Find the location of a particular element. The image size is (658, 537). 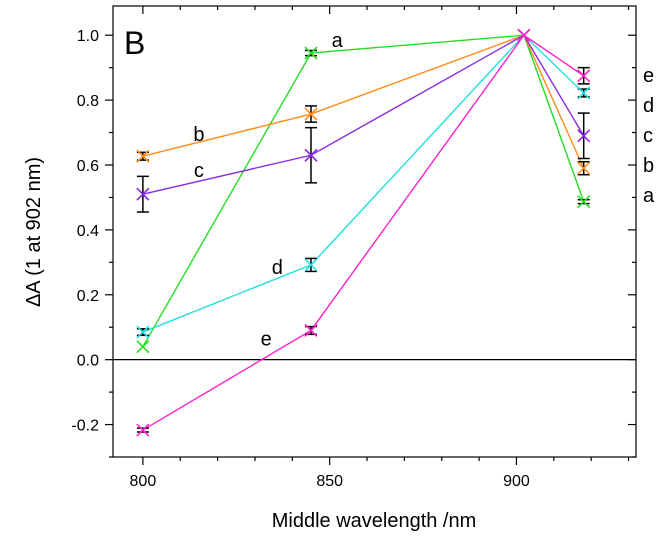

x-tick-label: 850 is located at coordinates (329, 481).